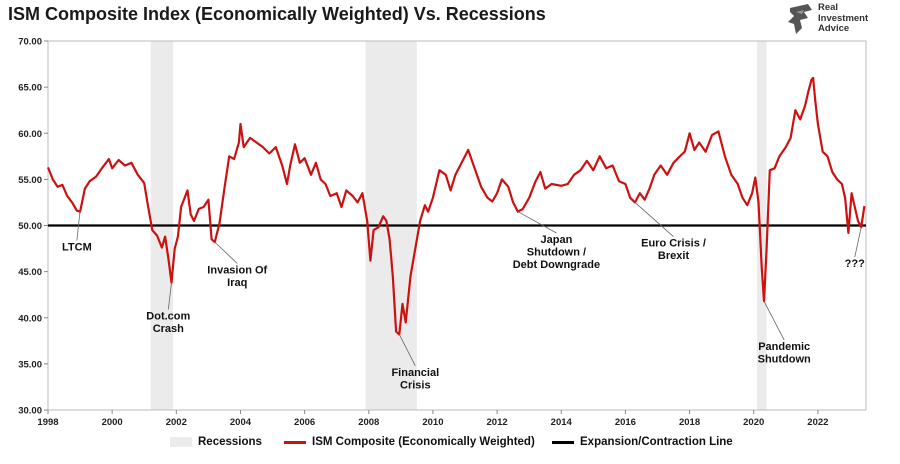 The width and height of the screenshot is (900, 464). I want to click on y-tick-label: 70.00, so click(30, 42).